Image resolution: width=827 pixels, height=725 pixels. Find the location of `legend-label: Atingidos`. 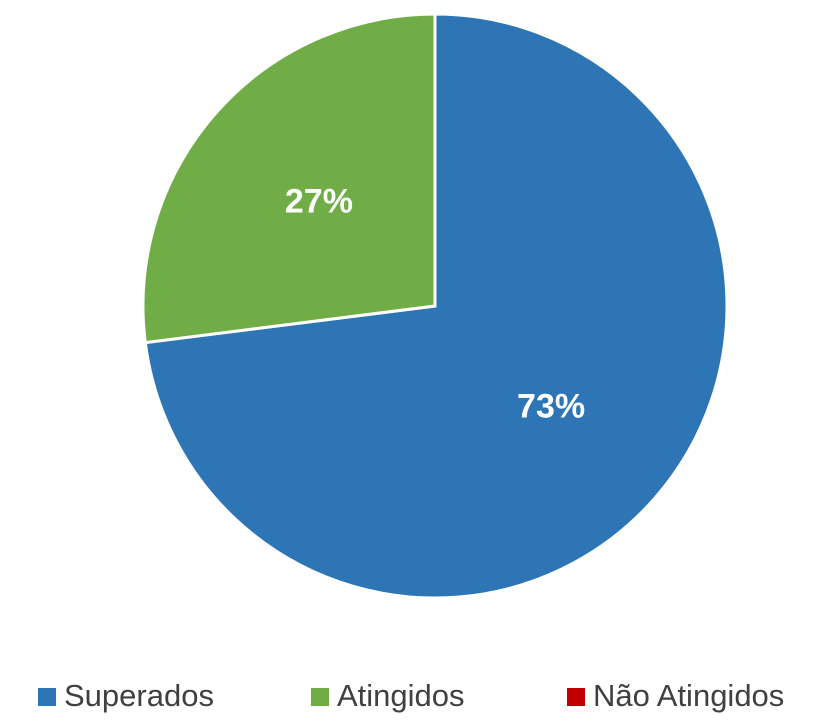

legend-label: Atingidos is located at coordinates (401, 695).